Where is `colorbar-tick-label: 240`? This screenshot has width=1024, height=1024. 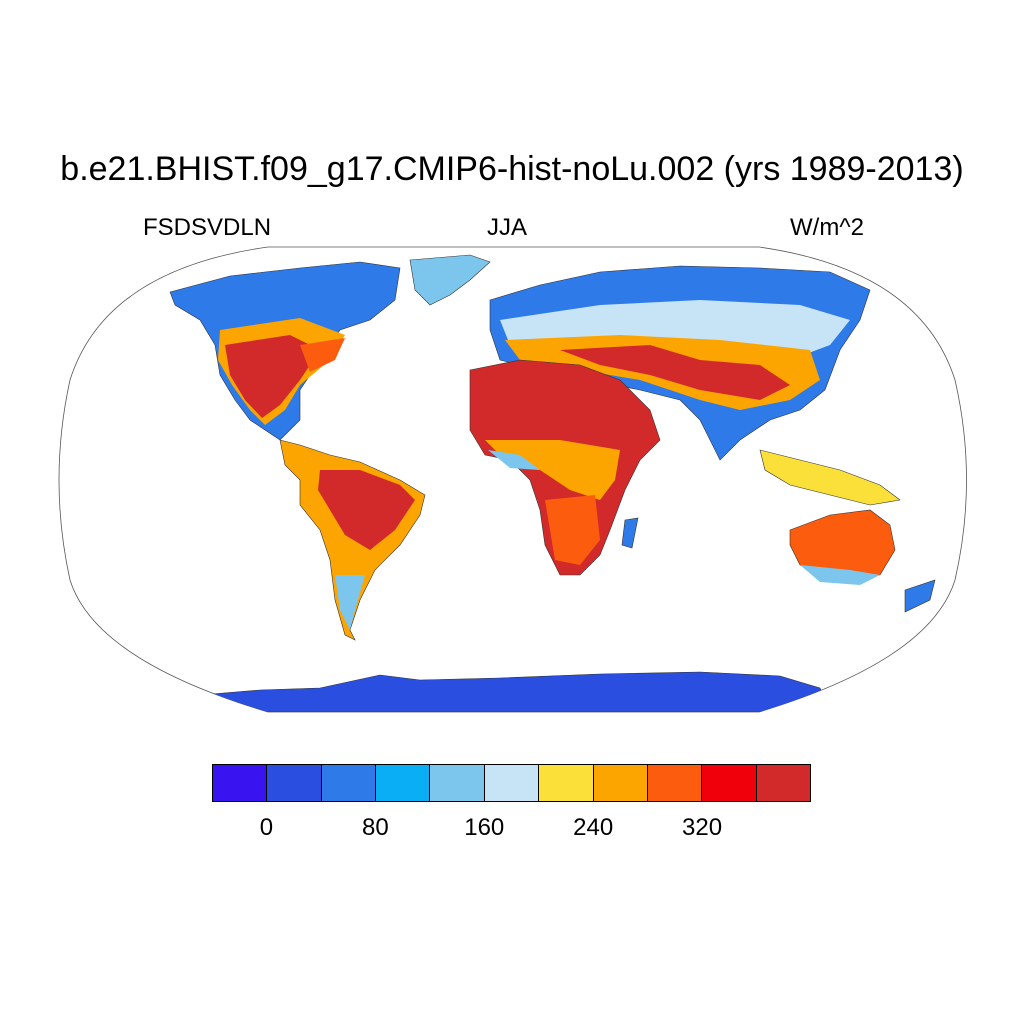
colorbar-tick-label: 240 is located at coordinates (593, 827).